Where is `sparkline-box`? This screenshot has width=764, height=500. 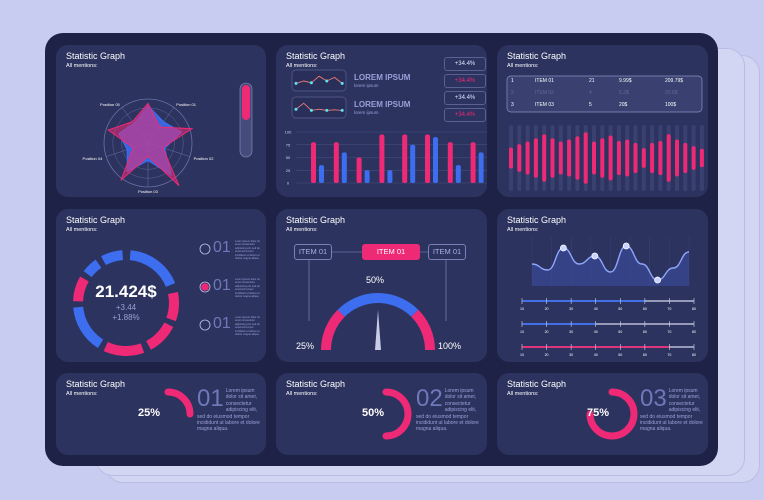 sparkline-box is located at coordinates (319, 107).